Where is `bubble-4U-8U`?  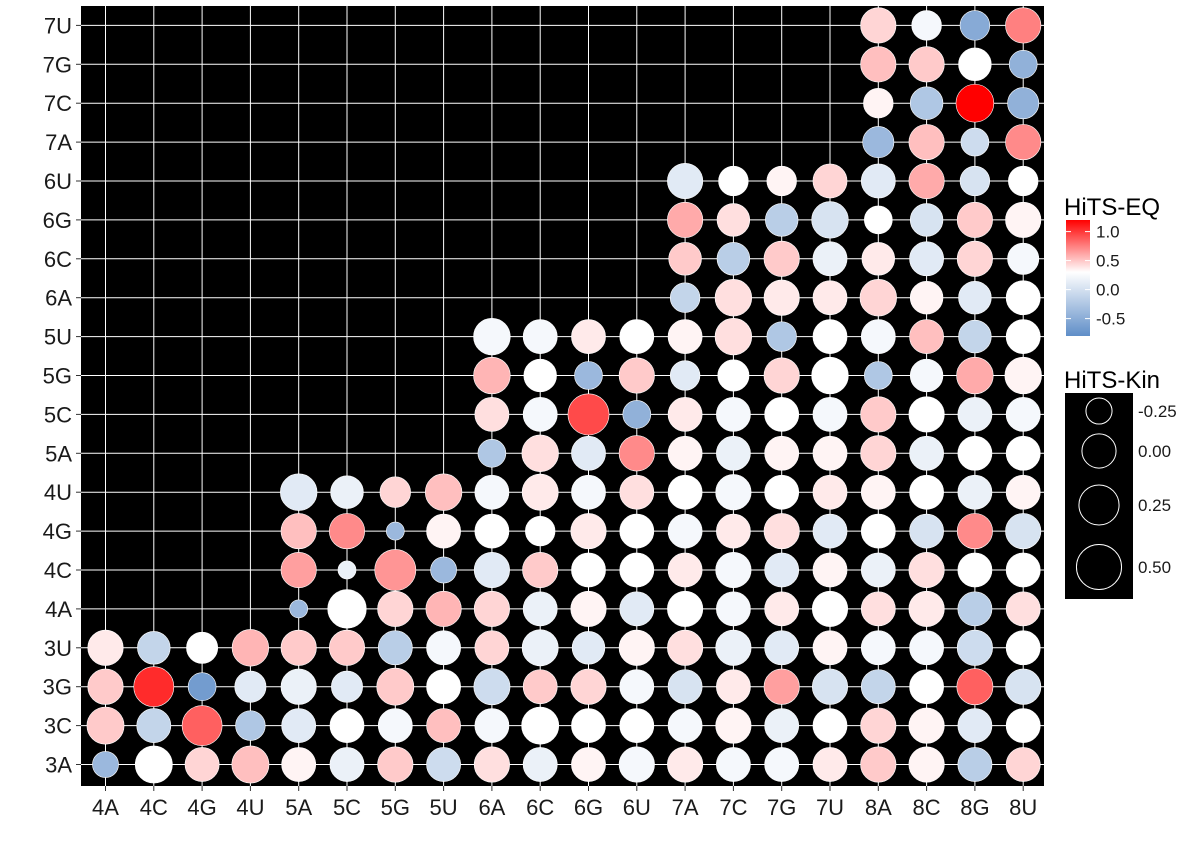
bubble-4U-8U is located at coordinates (1023, 492).